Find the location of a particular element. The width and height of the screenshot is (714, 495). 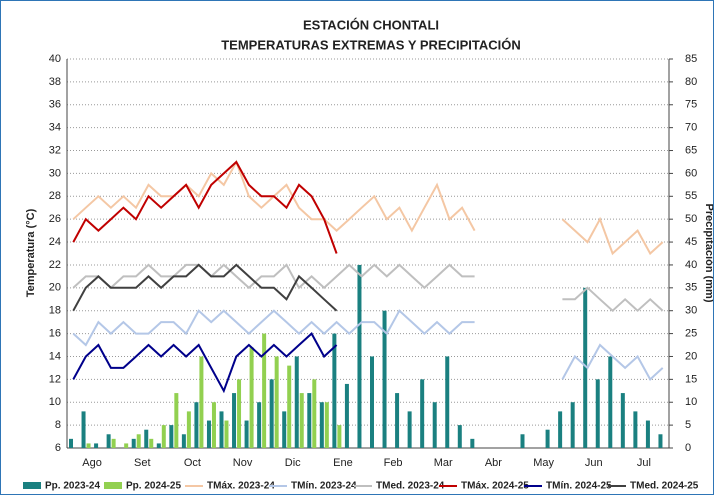

y-tick-label: 16 is located at coordinates (55, 333).